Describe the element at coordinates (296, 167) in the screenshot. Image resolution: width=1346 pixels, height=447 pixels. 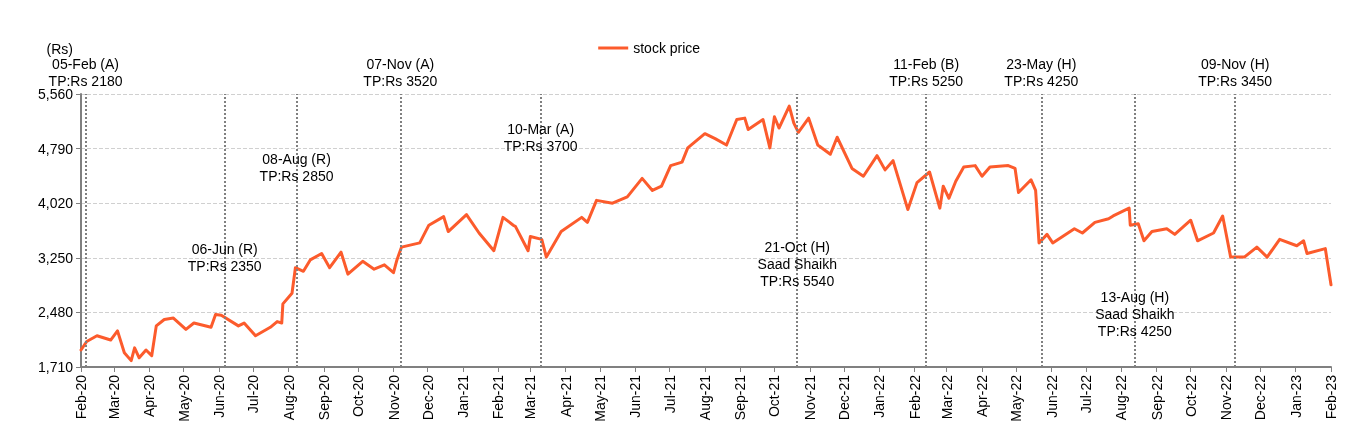
I see `ref-line-label: 08-Aug (R) TP:Rs 2850` at that location.